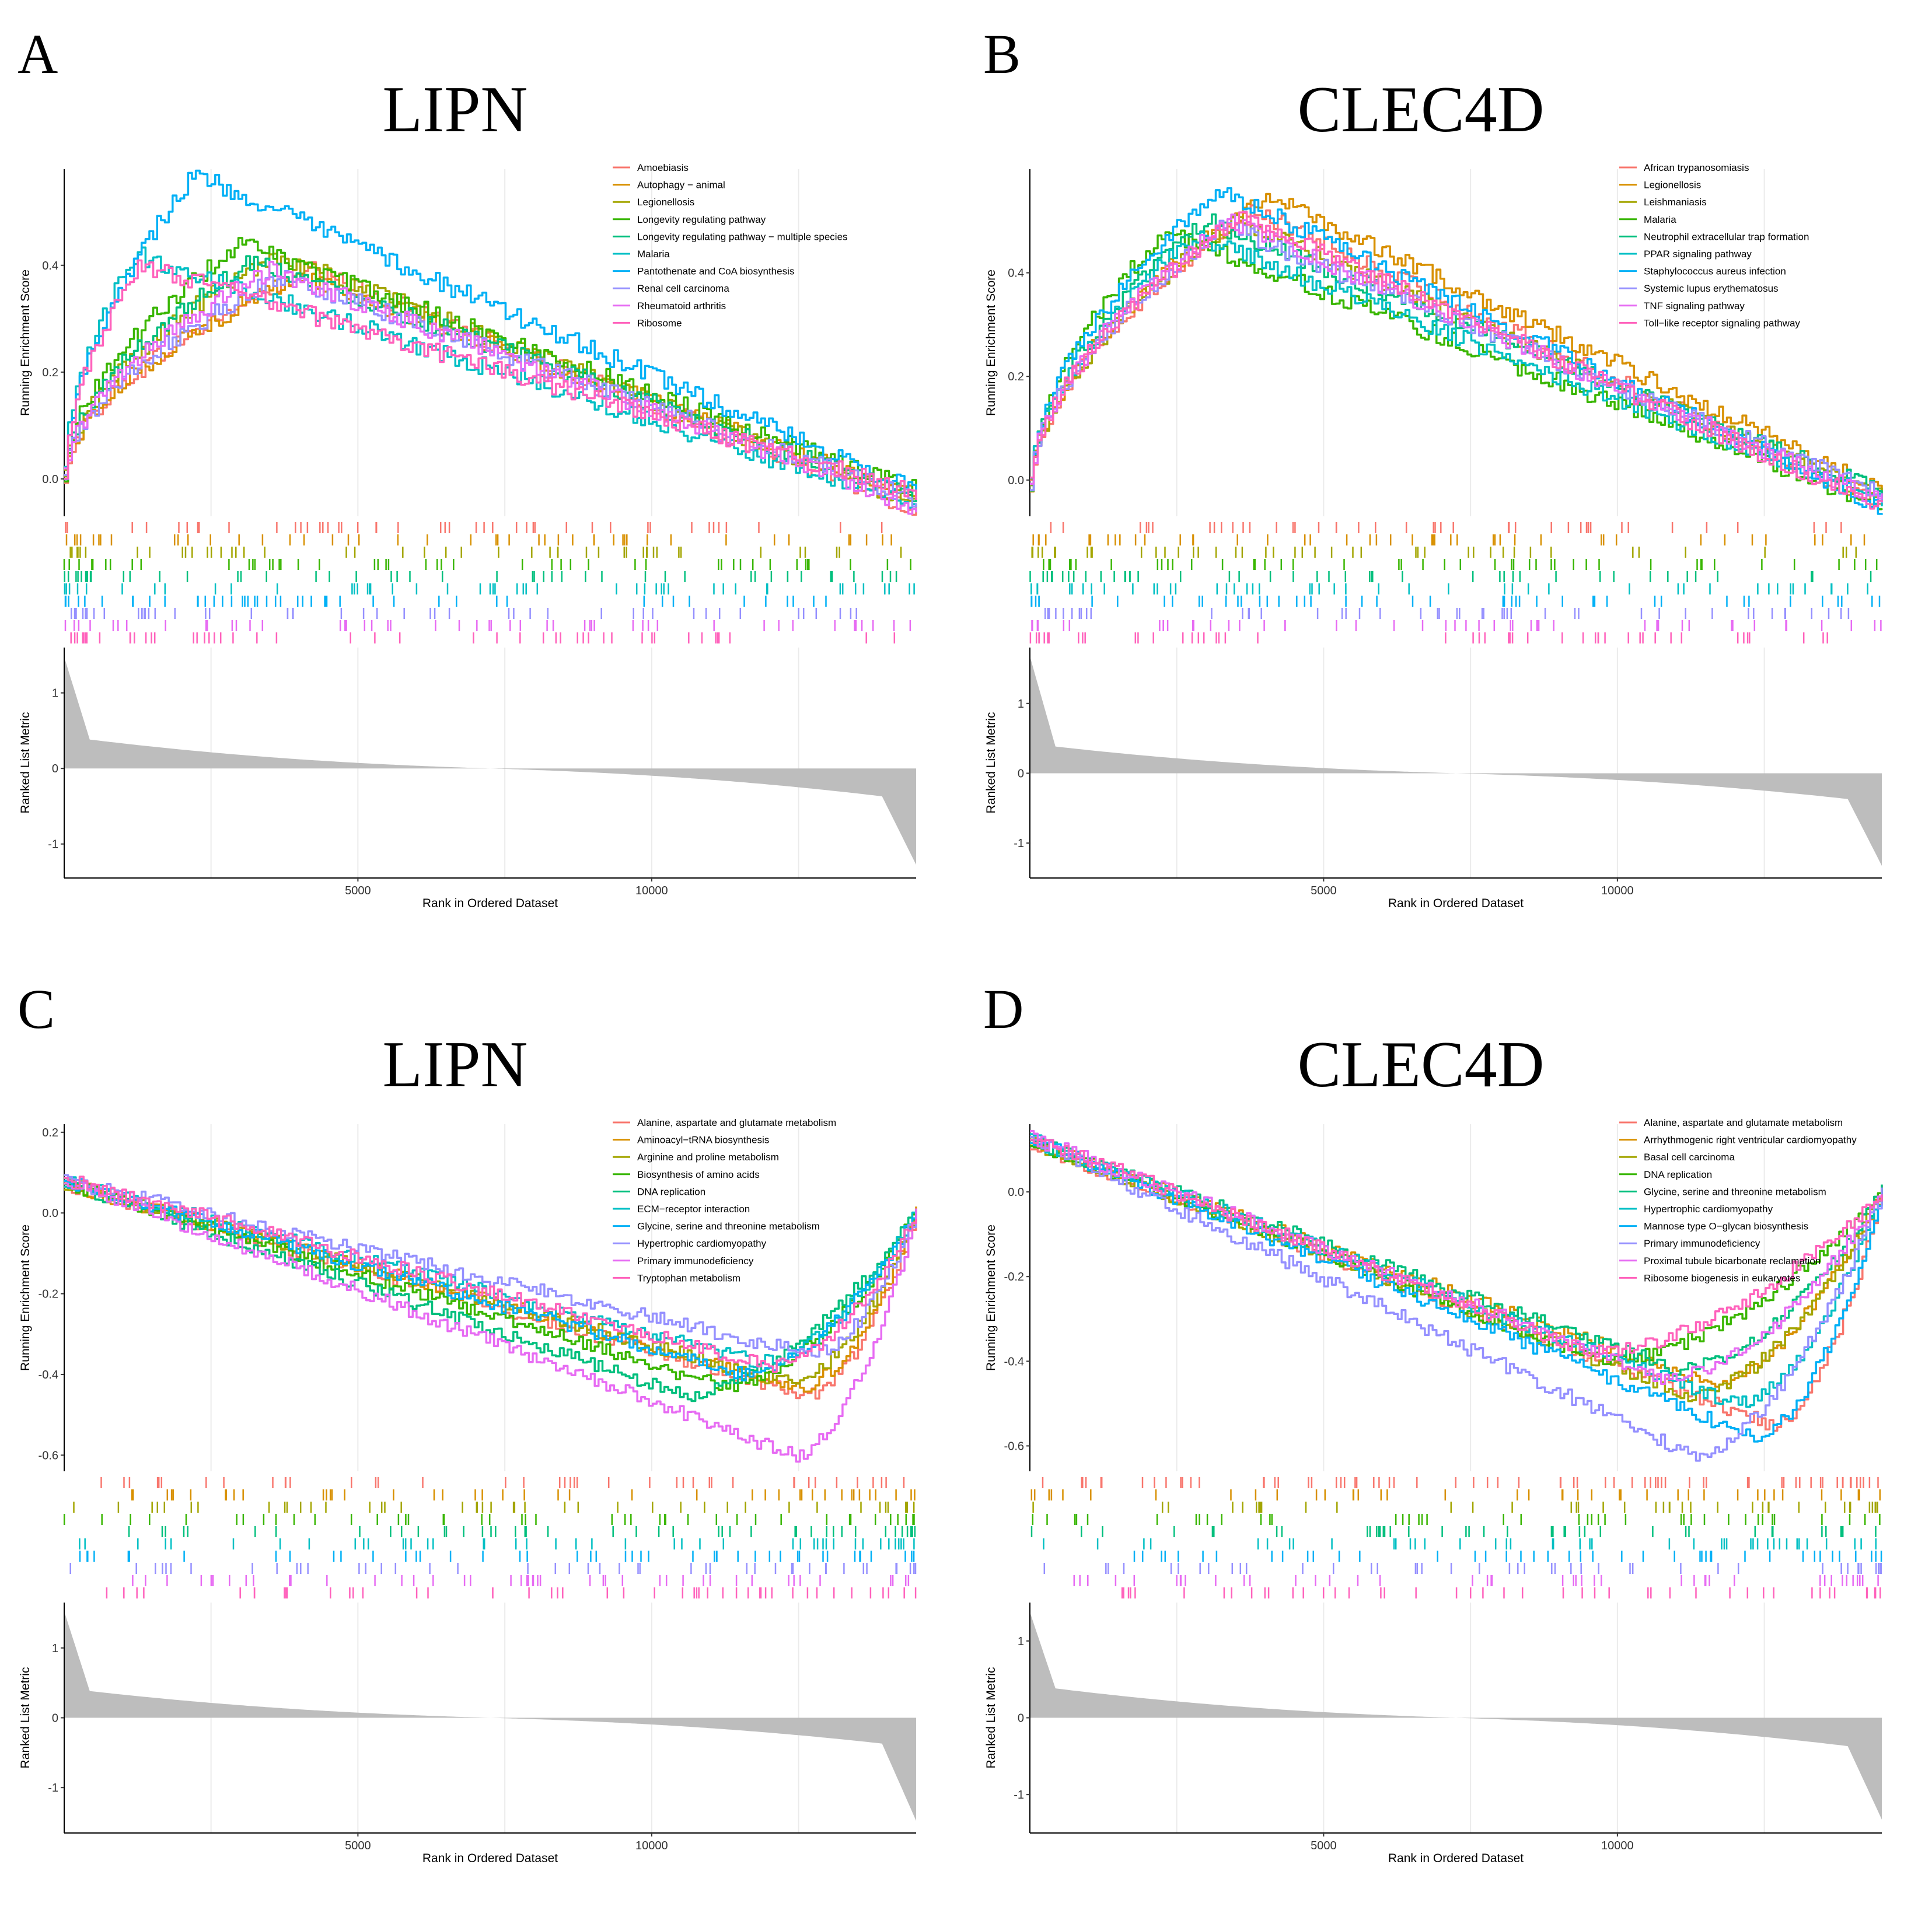 The width and height of the screenshot is (1932, 1910). I want to click on legend-label-3: Leishmaniasis, so click(1675, 202).